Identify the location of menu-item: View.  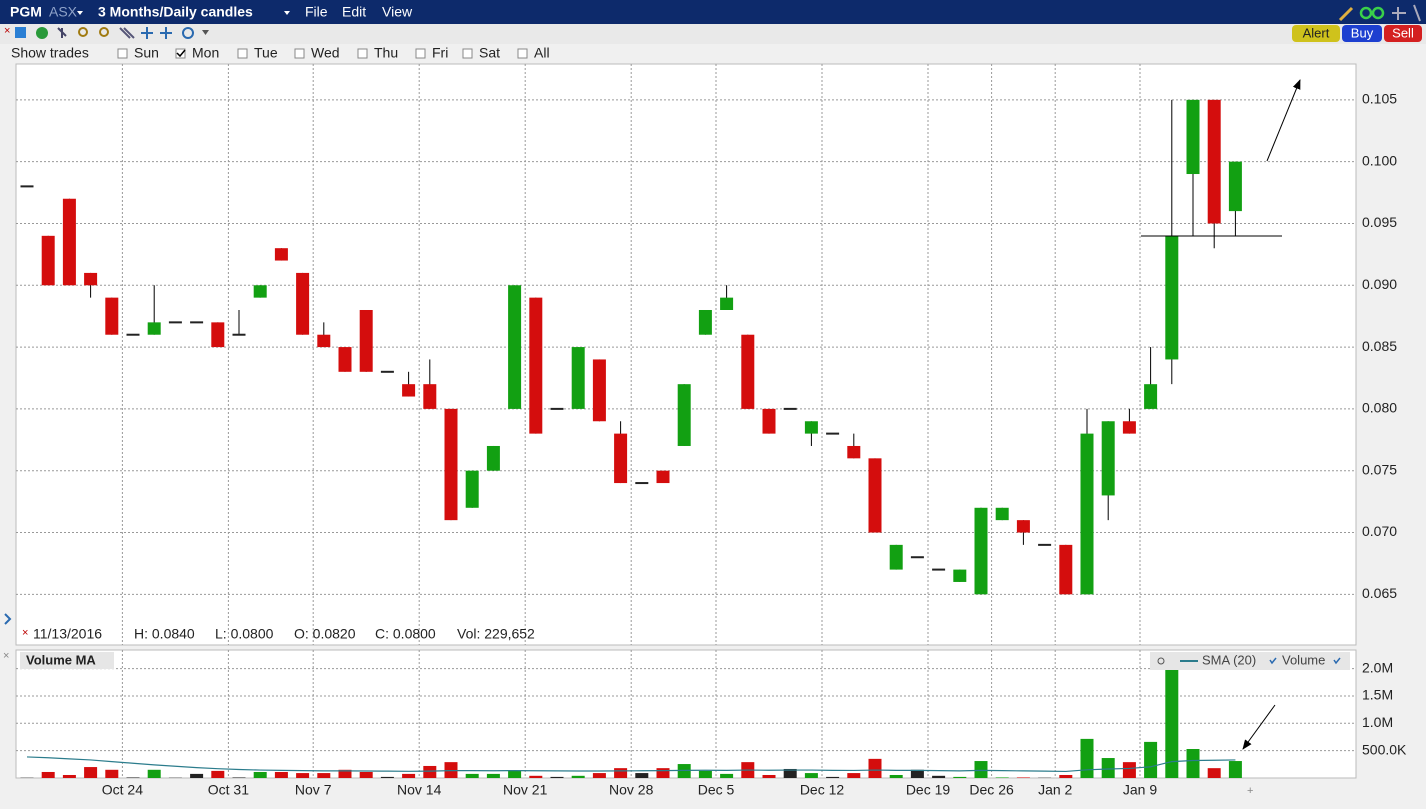
(397, 12).